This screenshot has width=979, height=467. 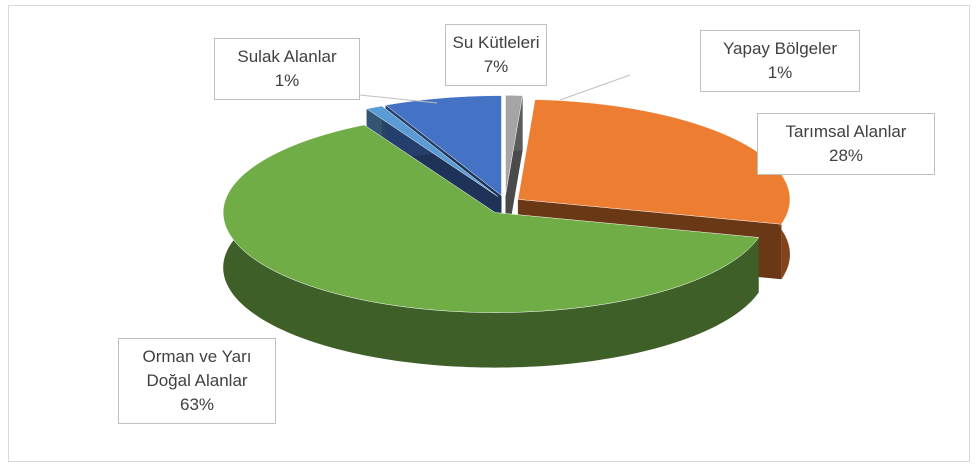 I want to click on label-name: Sulak Alanlar, so click(x=287, y=56).